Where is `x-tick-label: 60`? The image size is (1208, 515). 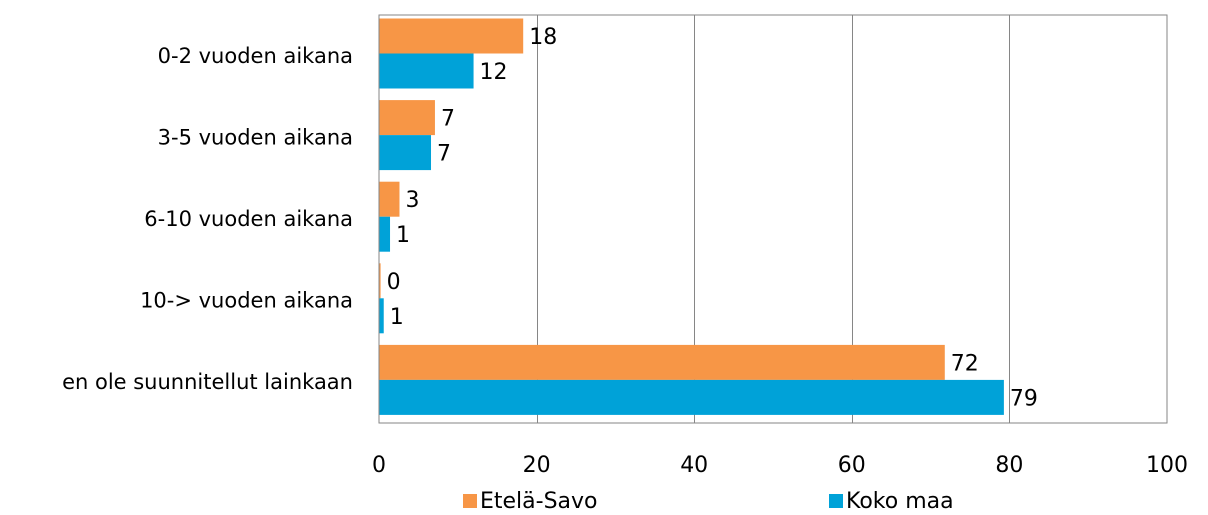
x-tick-label: 60 is located at coordinates (852, 465).